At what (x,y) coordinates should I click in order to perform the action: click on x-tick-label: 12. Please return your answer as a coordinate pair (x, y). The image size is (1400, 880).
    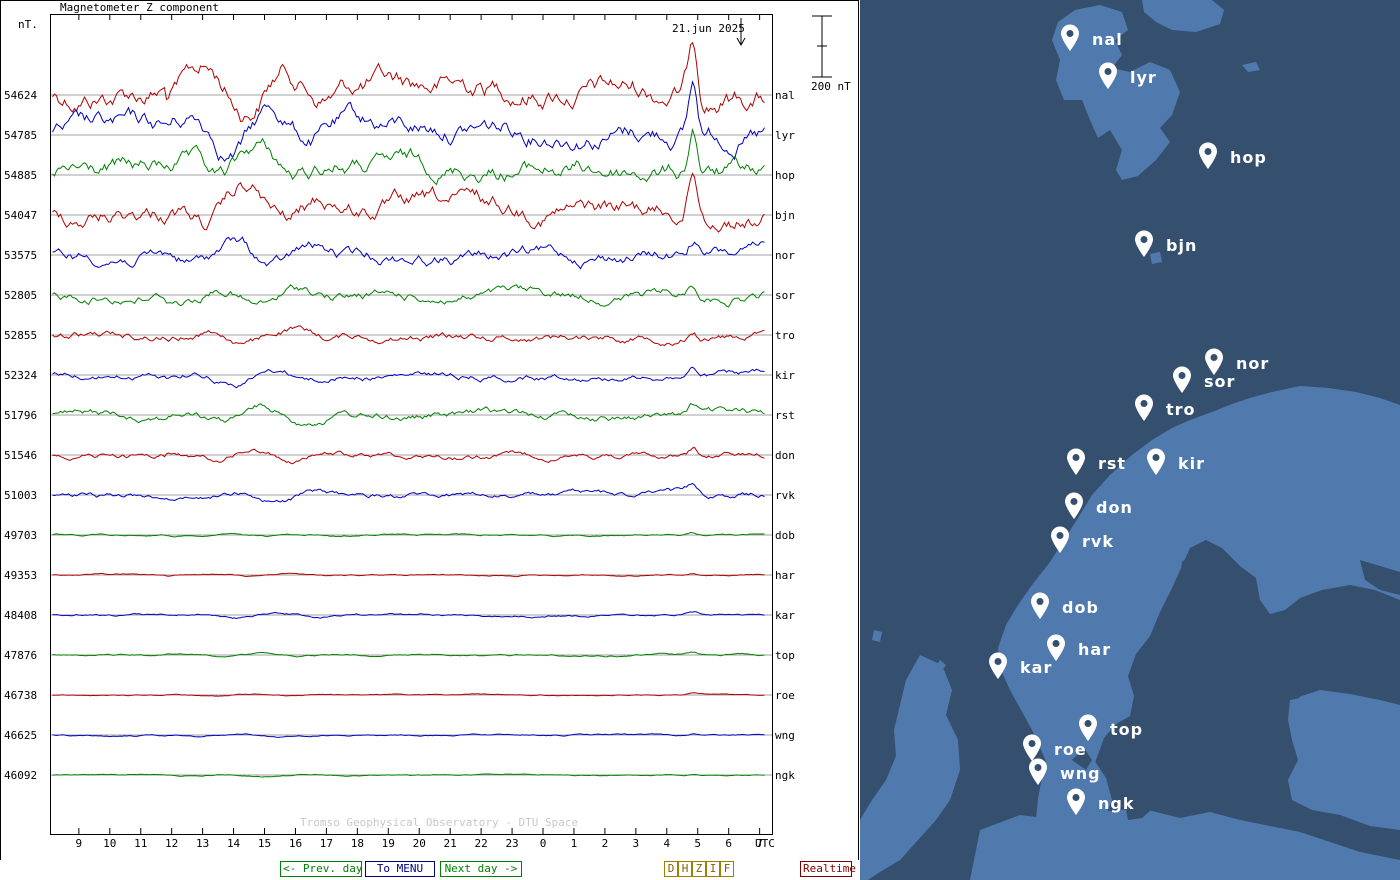
    Looking at the image, I should click on (171, 843).